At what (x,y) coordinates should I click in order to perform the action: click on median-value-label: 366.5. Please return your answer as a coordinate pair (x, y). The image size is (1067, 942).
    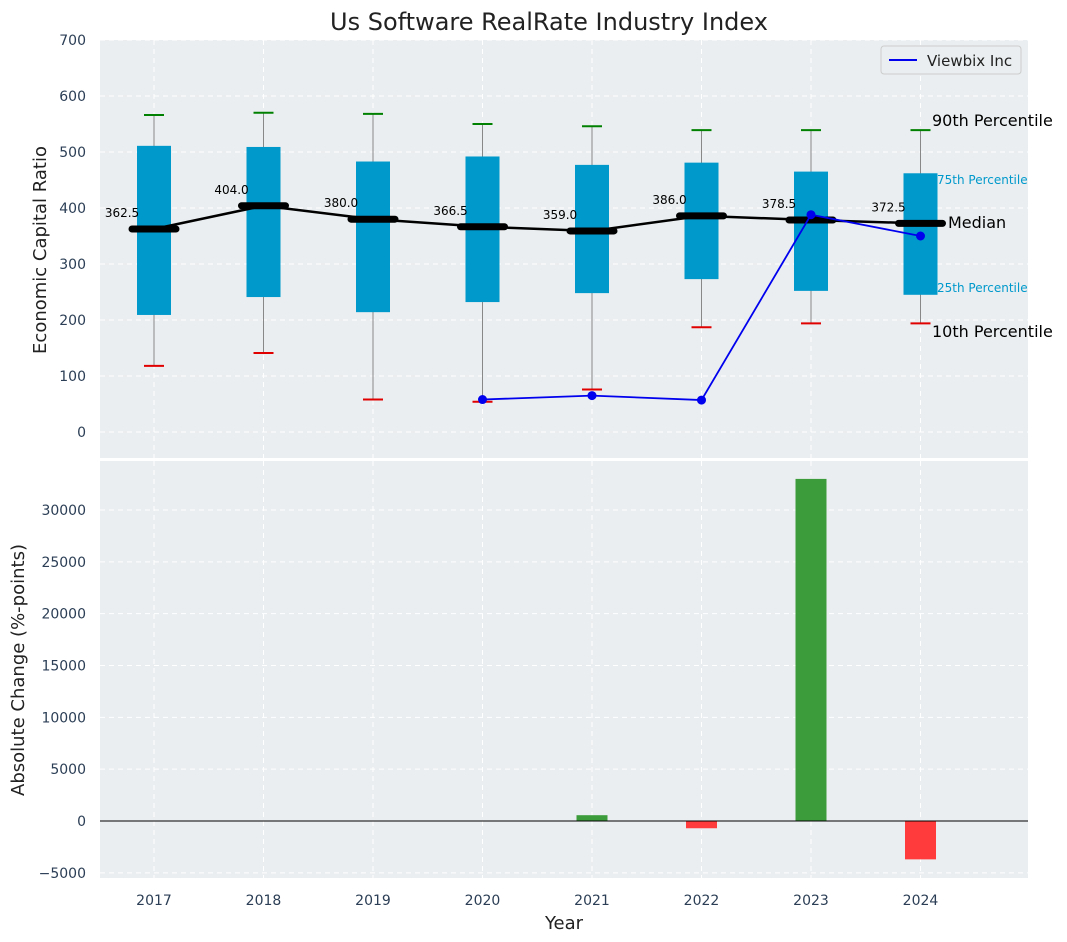
    Looking at the image, I should click on (450, 211).